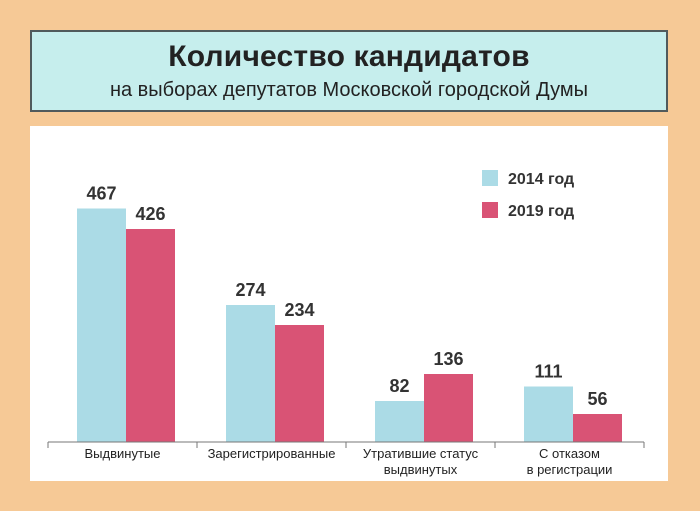  What do you see at coordinates (299, 310) in the screenshot?
I see `value-label: 234` at bounding box center [299, 310].